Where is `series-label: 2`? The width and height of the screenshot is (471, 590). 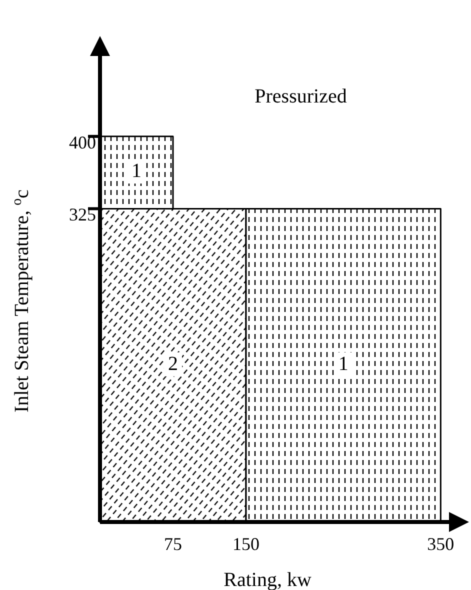 series-label: 2 is located at coordinates (173, 363).